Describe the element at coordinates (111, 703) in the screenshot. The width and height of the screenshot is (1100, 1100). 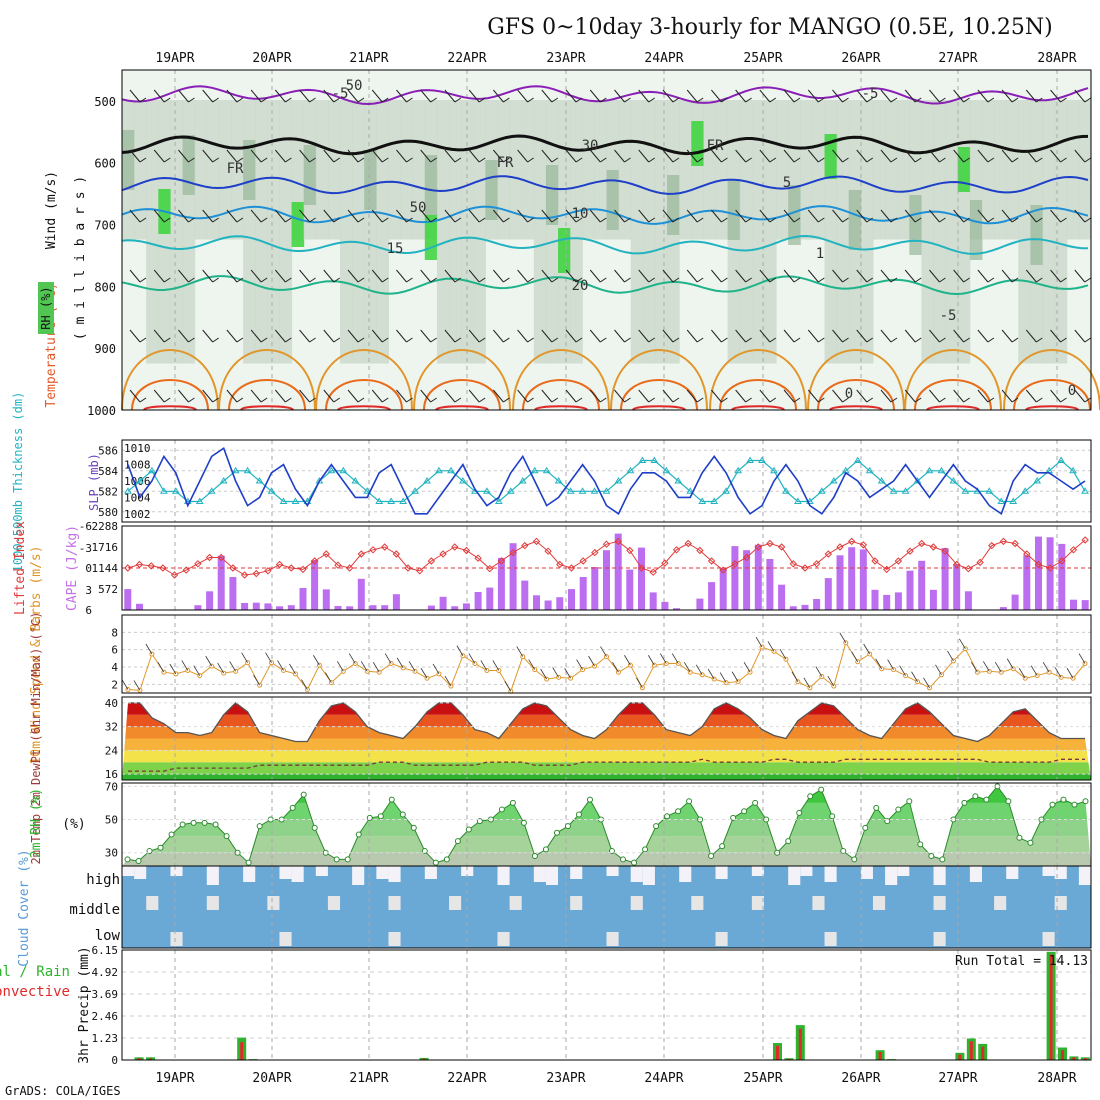
I see `temp-tick: 40` at that location.